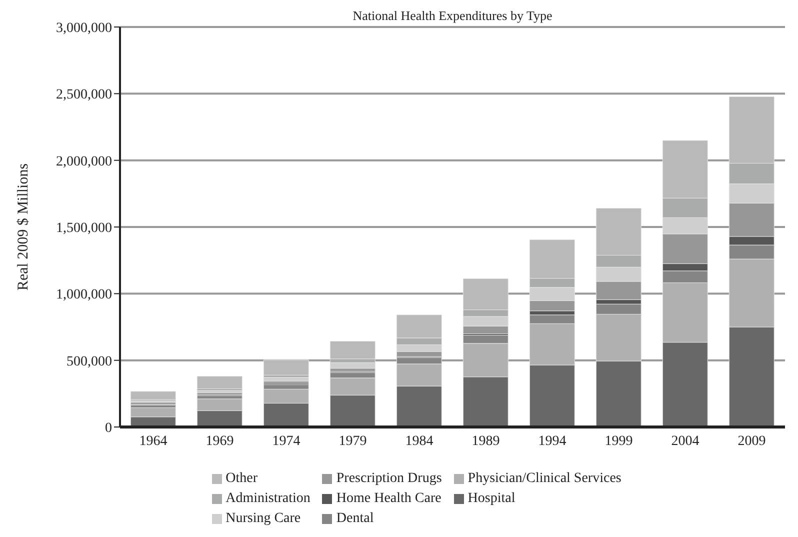 This screenshot has height=537, width=798. I want to click on legend-label: Administration, so click(268, 499).